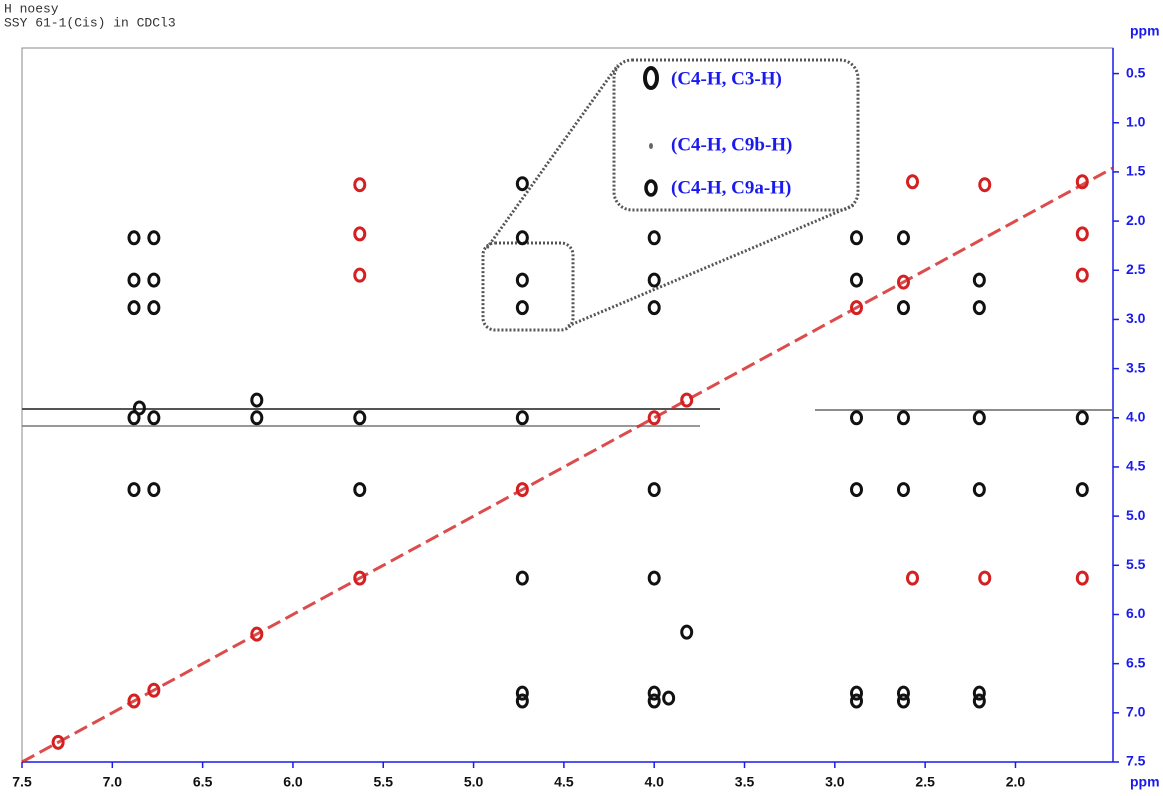 The image size is (1163, 796). I want to click on annotation: (C4-H, C9b-H), so click(731, 144).